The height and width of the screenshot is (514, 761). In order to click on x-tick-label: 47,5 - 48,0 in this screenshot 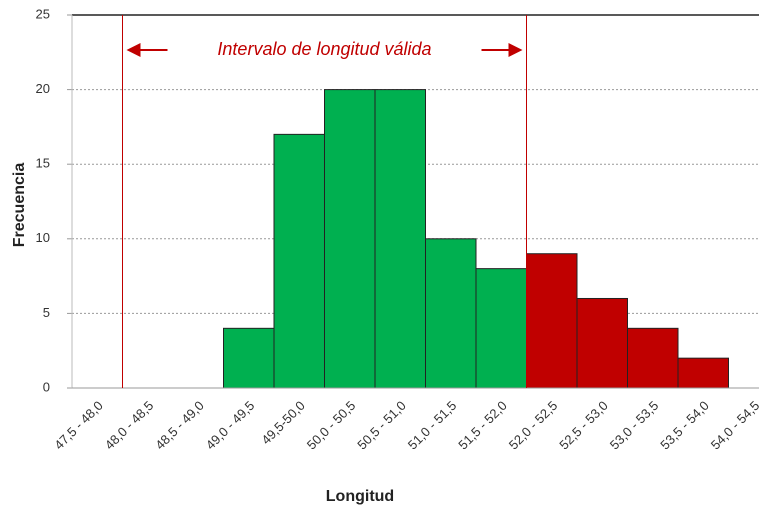, I will do `click(78, 425)`.